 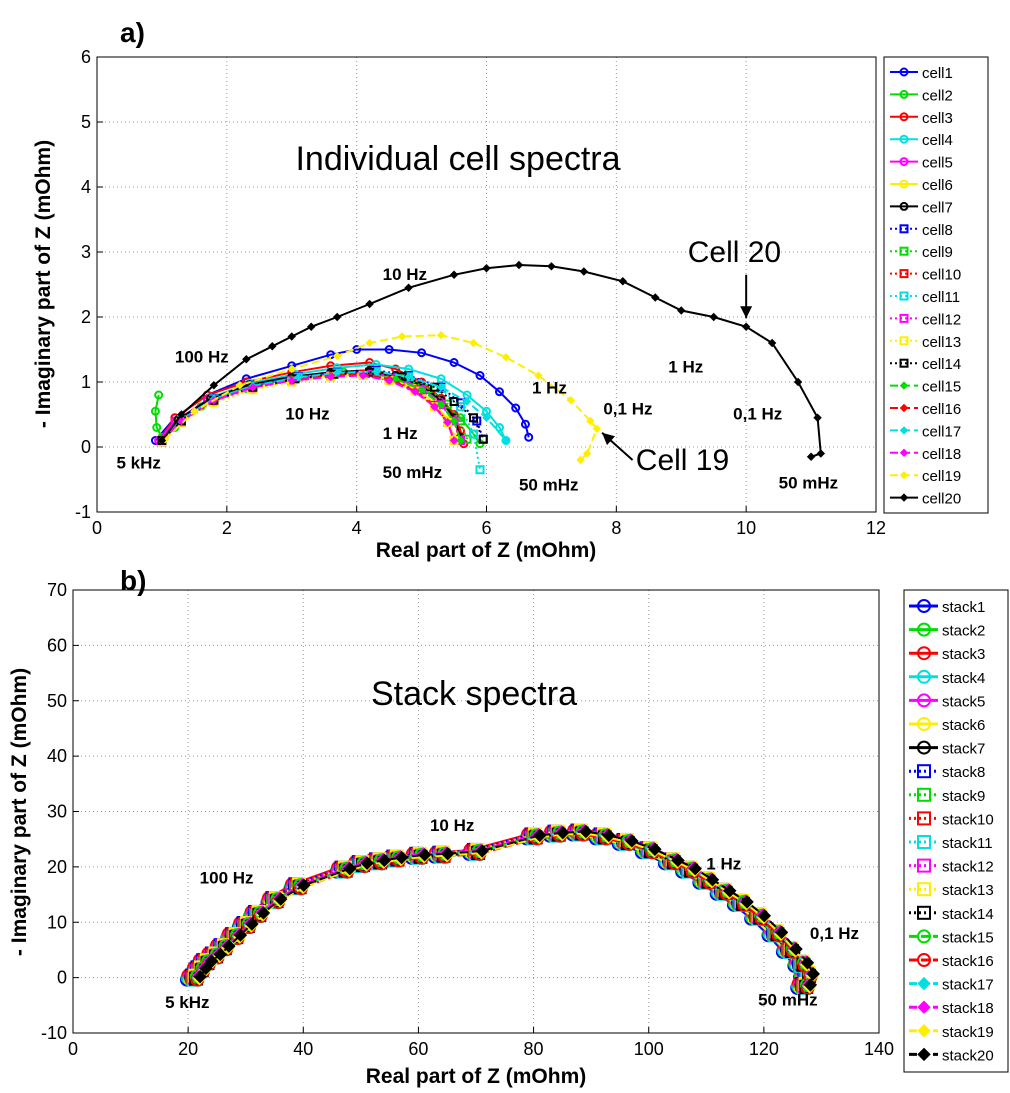 I want to click on series-line-cell15, so click(x=311, y=407).